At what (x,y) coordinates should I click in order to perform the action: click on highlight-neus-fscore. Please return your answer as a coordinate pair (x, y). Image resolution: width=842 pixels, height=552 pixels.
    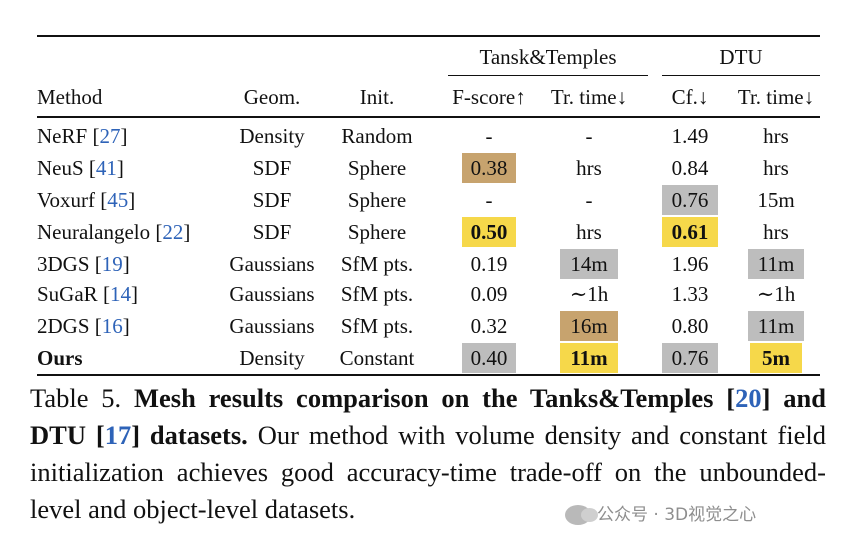
    Looking at the image, I should click on (489, 168).